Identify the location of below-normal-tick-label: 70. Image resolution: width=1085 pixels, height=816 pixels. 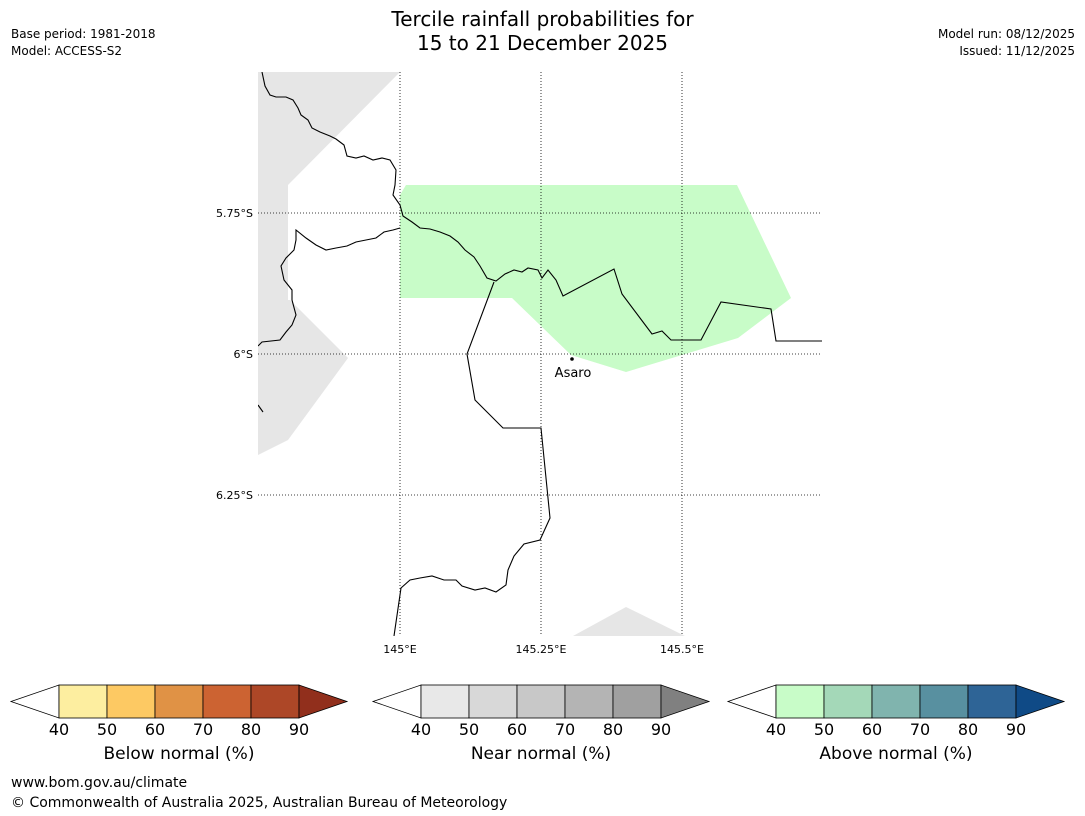
(203, 729).